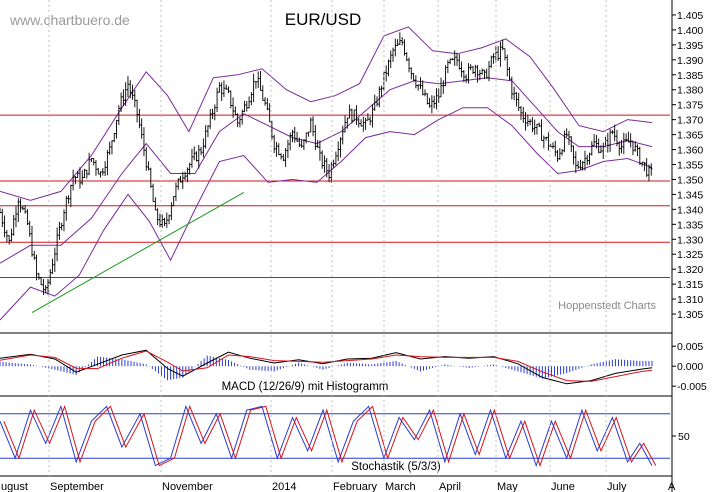  I want to click on price-tick-label: 1.320, so click(690, 270).